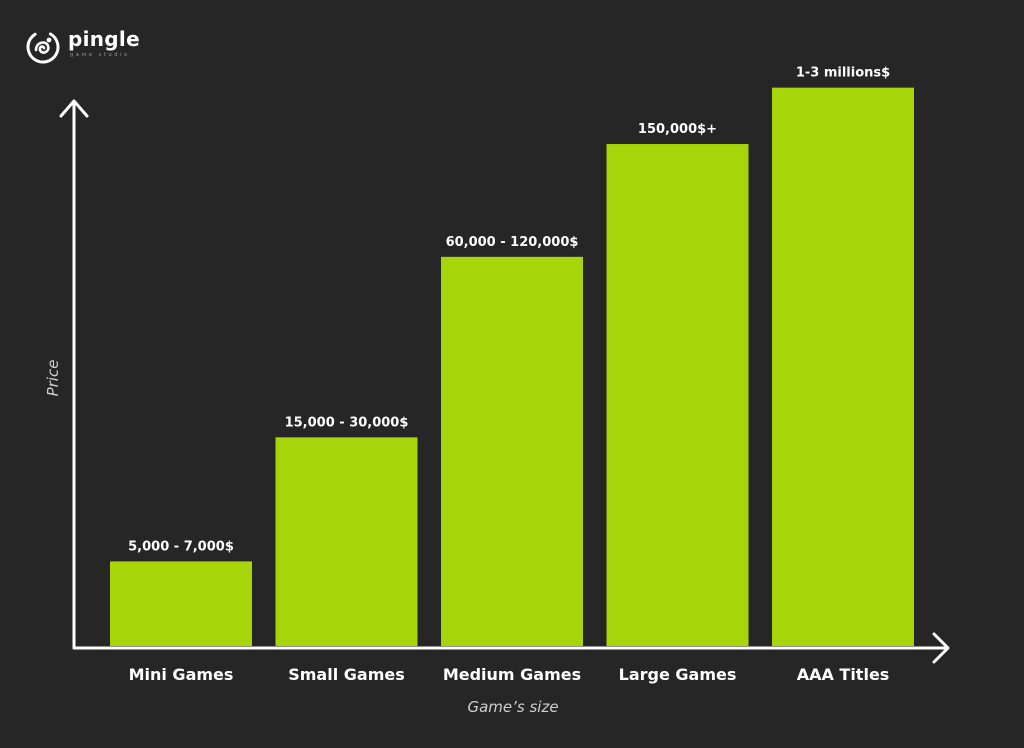 The height and width of the screenshot is (748, 1024). Describe the element at coordinates (843, 674) in the screenshot. I see `category-label: AAA Titles` at that location.